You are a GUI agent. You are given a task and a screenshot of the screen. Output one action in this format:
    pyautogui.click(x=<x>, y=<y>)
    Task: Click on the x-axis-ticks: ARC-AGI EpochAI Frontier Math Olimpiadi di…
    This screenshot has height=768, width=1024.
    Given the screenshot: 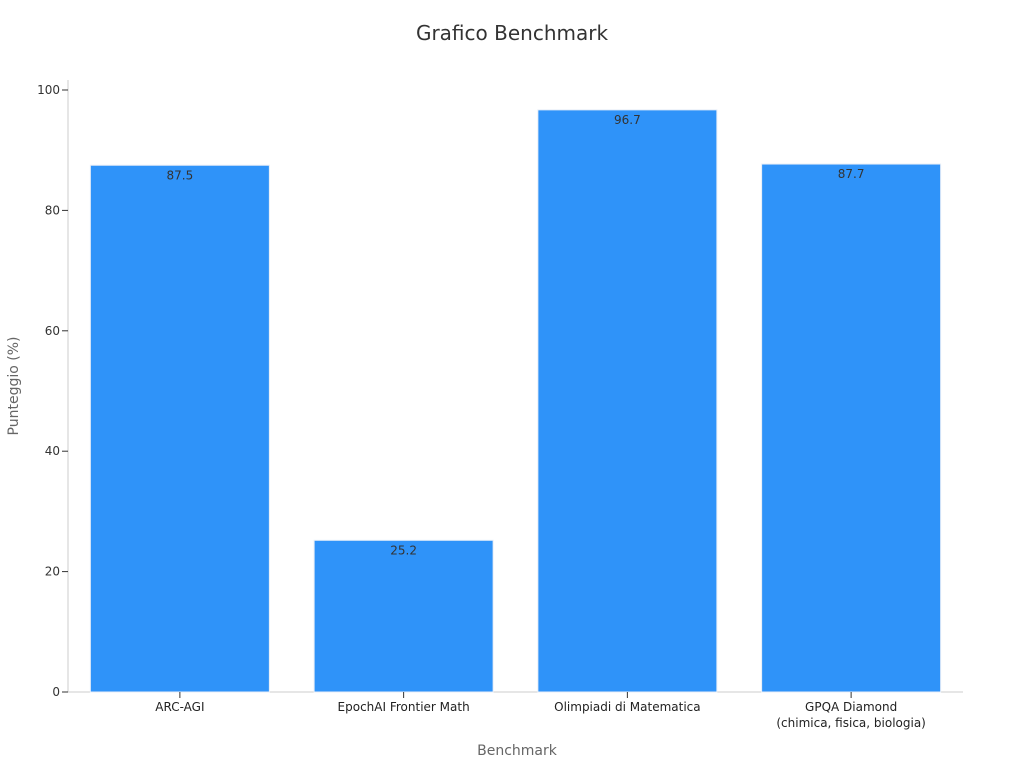 What is the action you would take?
    pyautogui.click(x=540, y=711)
    